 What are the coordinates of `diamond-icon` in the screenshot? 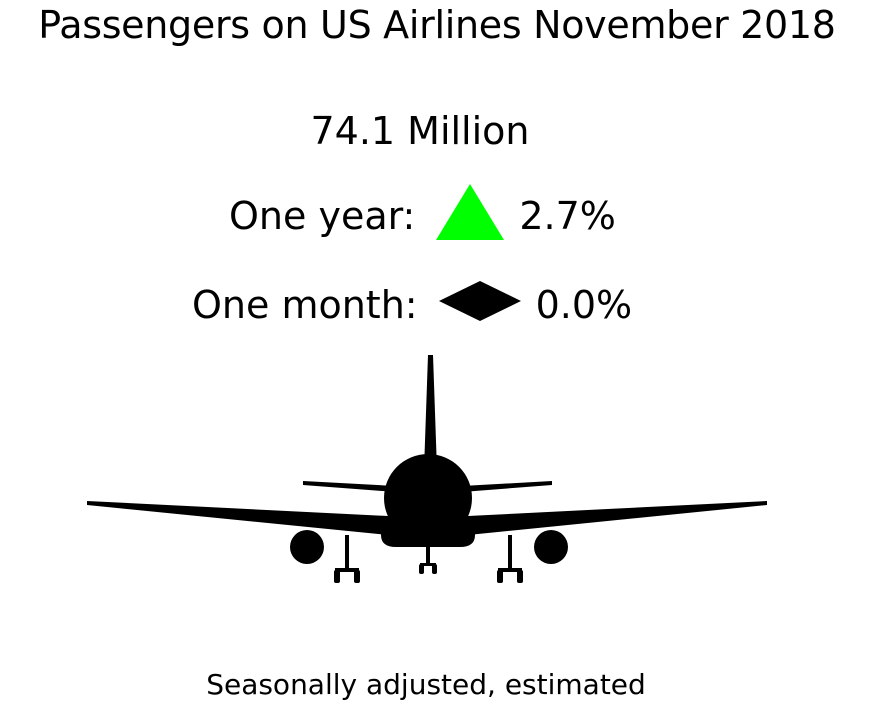 It's located at (480, 305).